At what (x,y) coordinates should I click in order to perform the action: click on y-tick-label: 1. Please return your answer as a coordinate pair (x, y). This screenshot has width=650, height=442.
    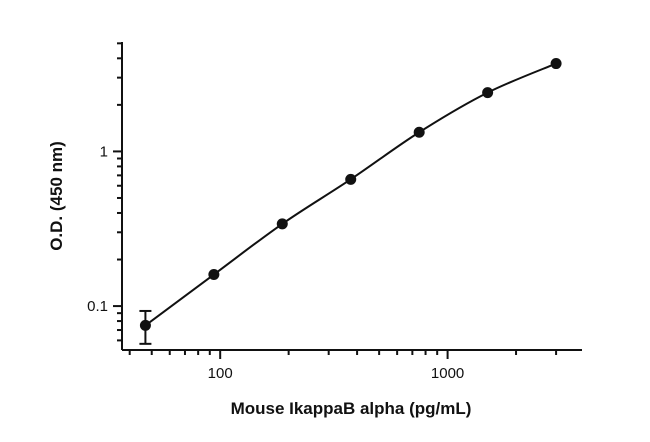
    Looking at the image, I should click on (104, 151).